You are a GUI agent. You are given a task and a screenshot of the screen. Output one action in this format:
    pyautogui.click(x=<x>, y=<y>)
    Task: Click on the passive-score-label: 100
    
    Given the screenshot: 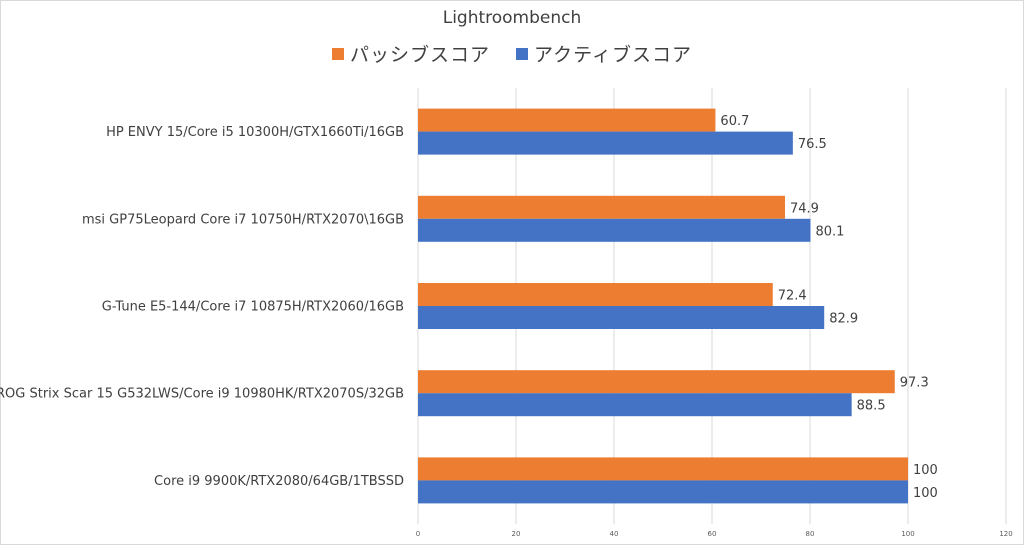 What is the action you would take?
    pyautogui.click(x=925, y=470)
    